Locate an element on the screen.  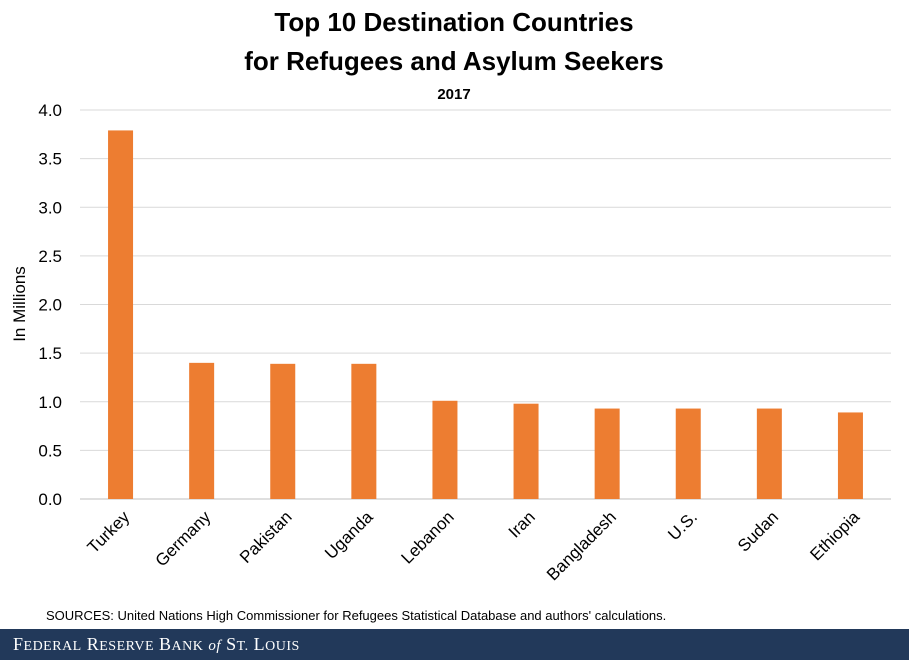
y-tick-label: 1.0 is located at coordinates (50, 402).